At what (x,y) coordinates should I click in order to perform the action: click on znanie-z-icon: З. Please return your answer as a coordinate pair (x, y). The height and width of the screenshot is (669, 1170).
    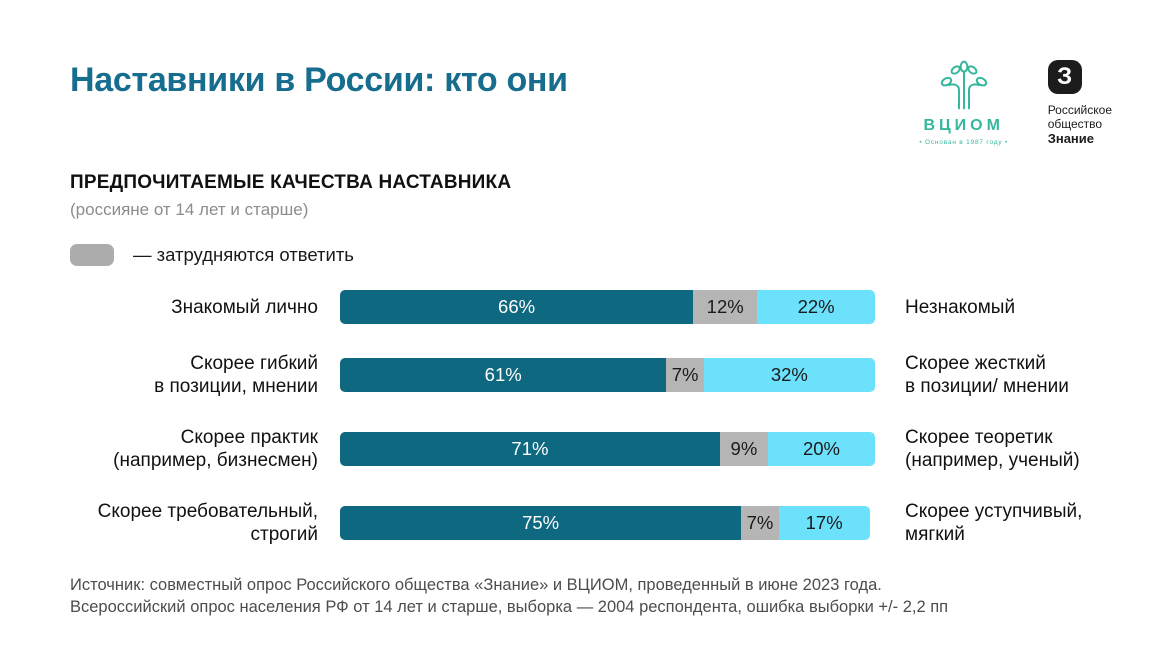
    Looking at the image, I should click on (1064, 77).